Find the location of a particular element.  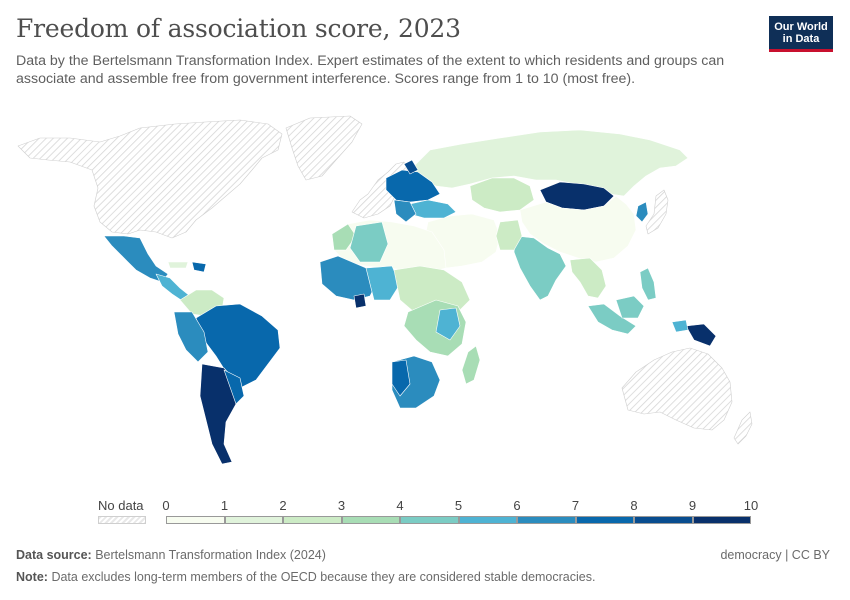

legend-tick-1: 1 is located at coordinates (224, 505).